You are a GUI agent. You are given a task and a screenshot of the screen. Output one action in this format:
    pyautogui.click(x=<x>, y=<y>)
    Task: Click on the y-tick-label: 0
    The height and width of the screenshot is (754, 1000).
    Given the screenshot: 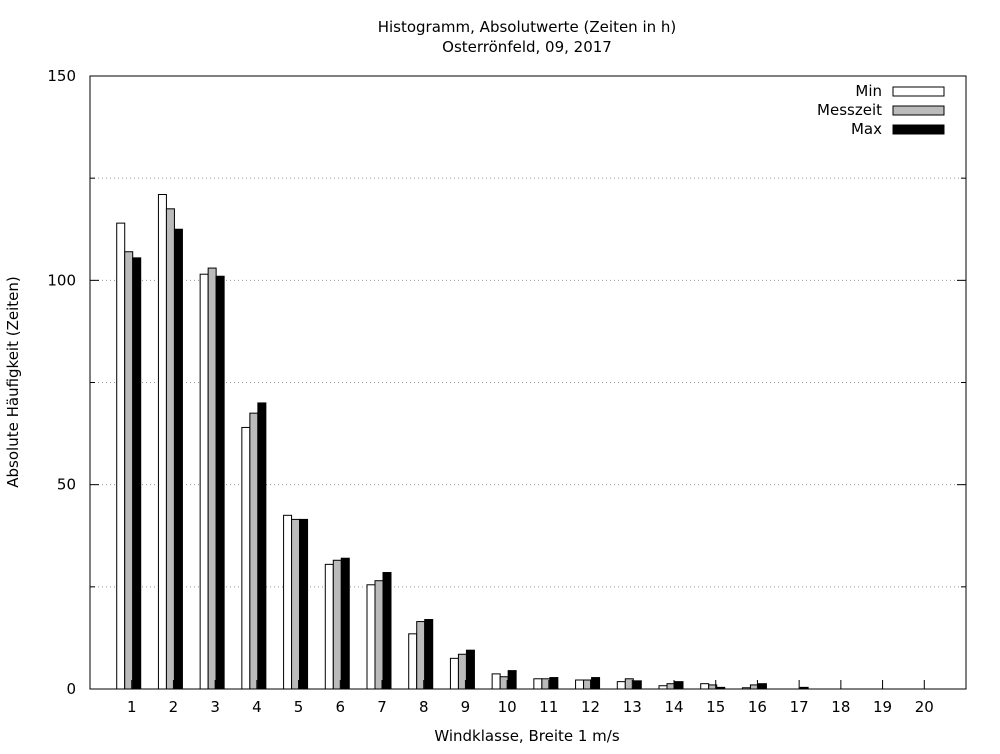 What is the action you would take?
    pyautogui.click(x=71, y=689)
    